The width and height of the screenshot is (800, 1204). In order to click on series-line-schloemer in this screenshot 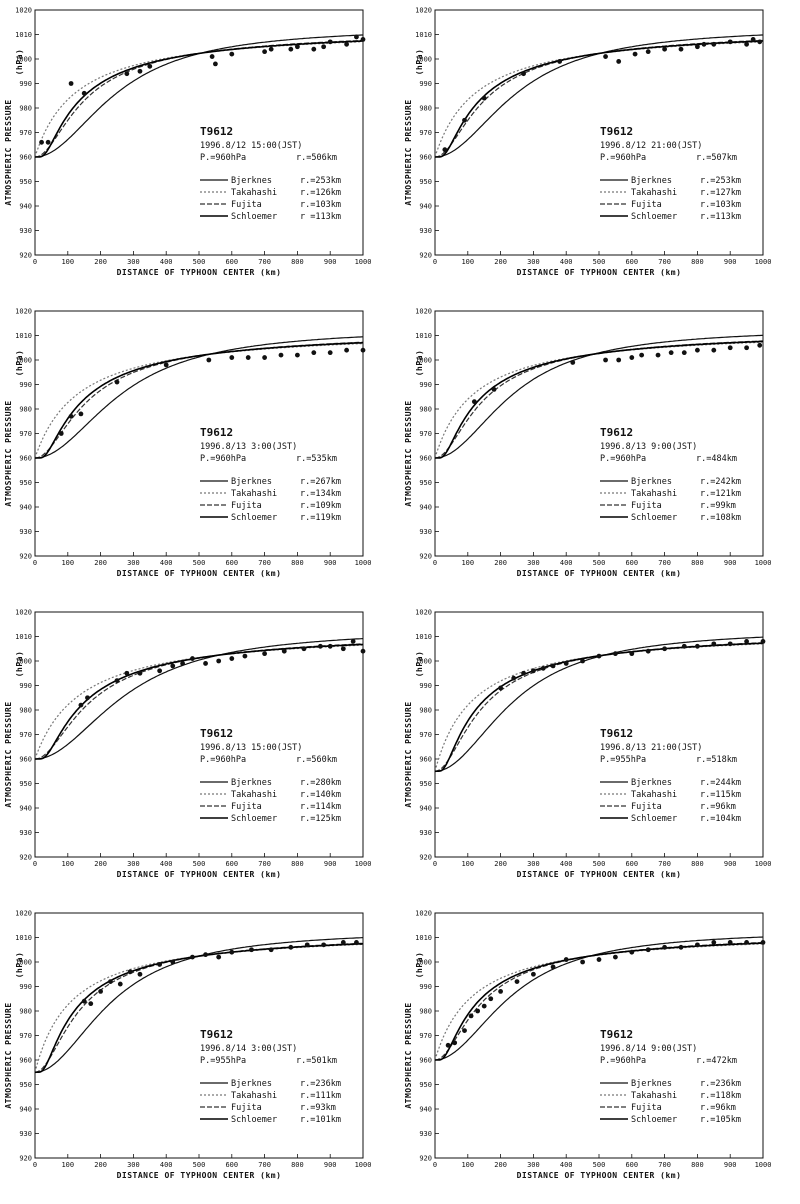, I will do `click(199, 99)`.